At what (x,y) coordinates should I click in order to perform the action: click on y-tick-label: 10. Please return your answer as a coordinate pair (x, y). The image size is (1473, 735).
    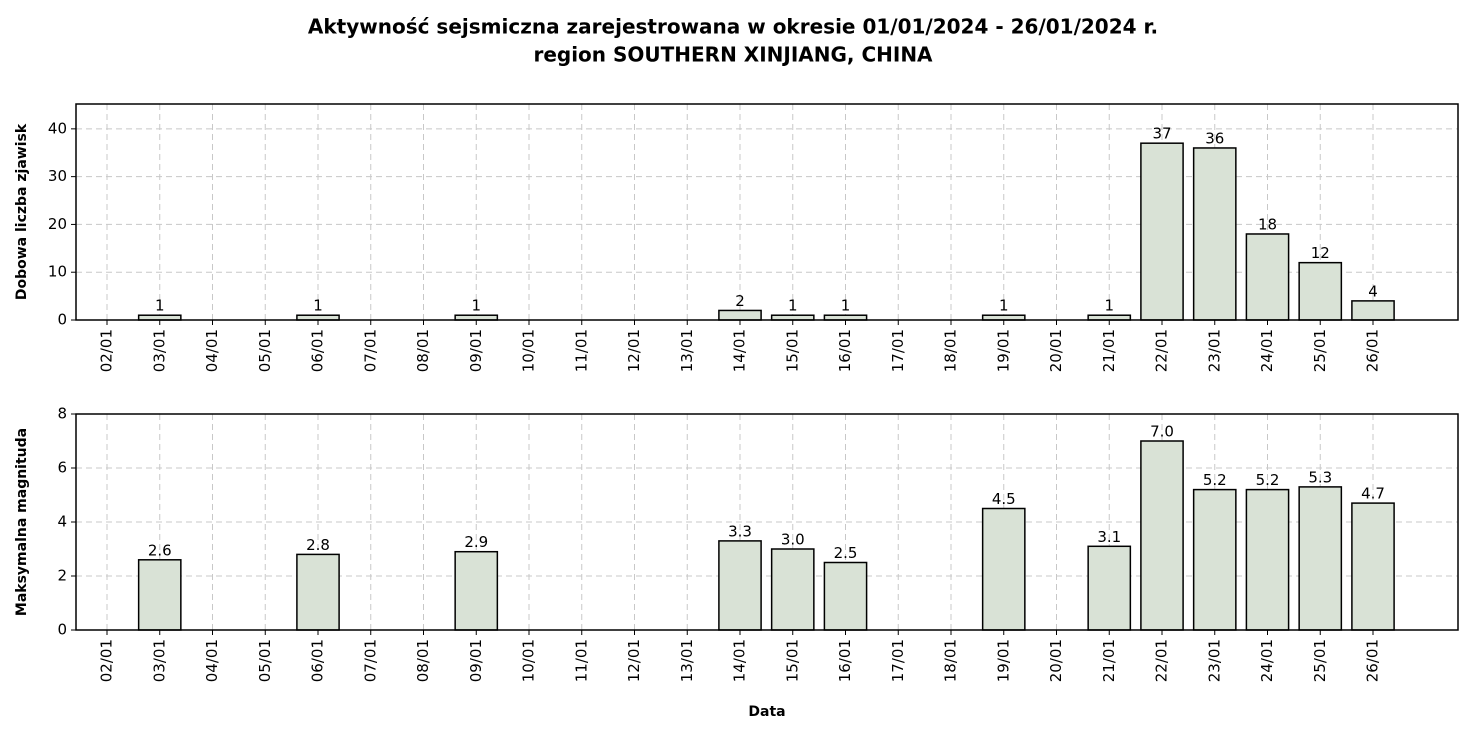
    Looking at the image, I should click on (57, 272).